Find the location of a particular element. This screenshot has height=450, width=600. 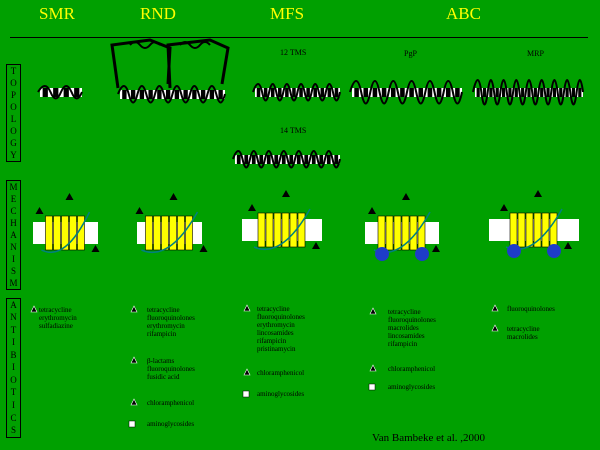

citation-credit: Van Bambeke et al. ,2000 is located at coordinates (429, 438).